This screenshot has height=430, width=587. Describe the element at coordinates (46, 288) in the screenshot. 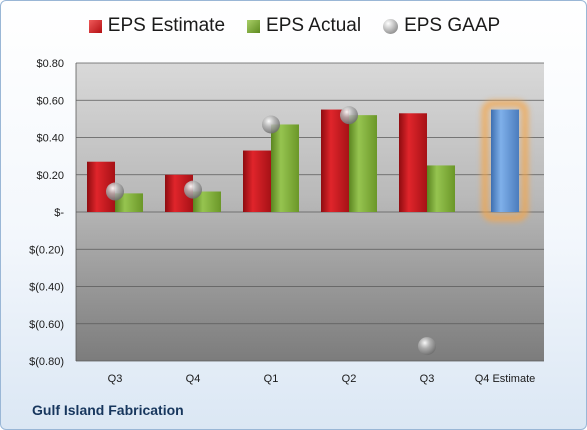

I see `y-tick-label: $(0.40)` at that location.